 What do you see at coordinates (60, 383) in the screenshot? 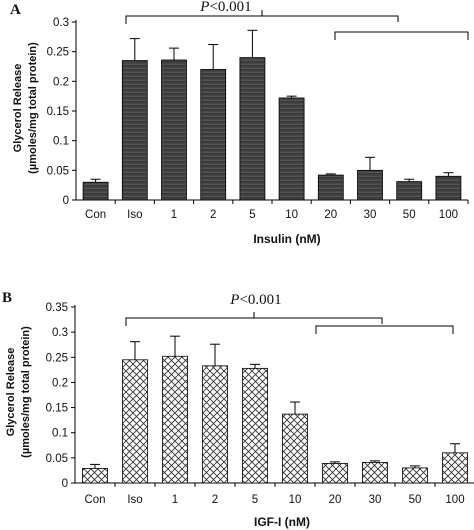
I see `panel-b-y-tick-label: 0.2` at bounding box center [60, 383].